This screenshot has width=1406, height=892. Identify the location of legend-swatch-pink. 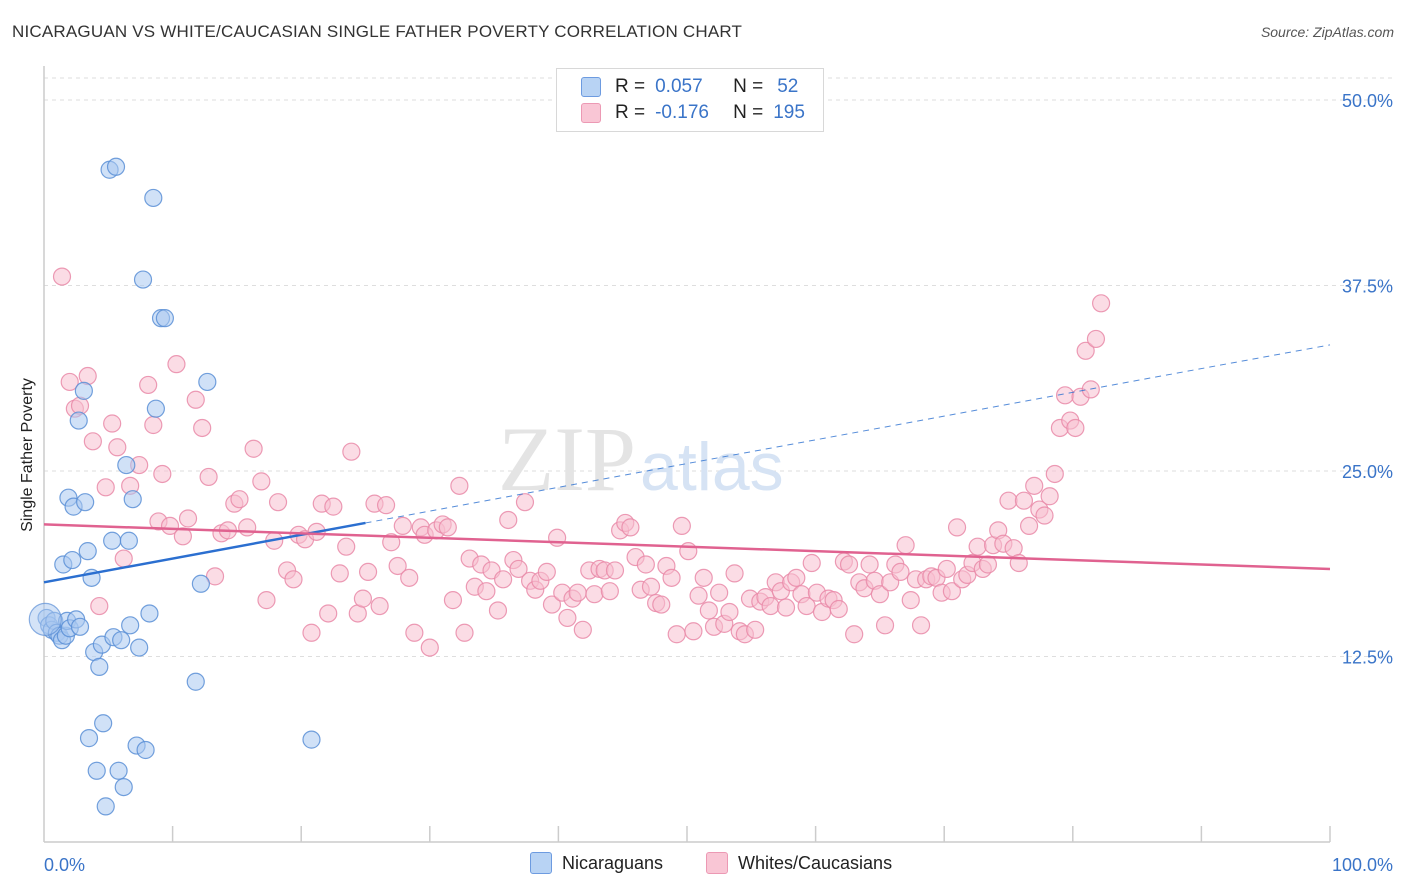
(591, 113).